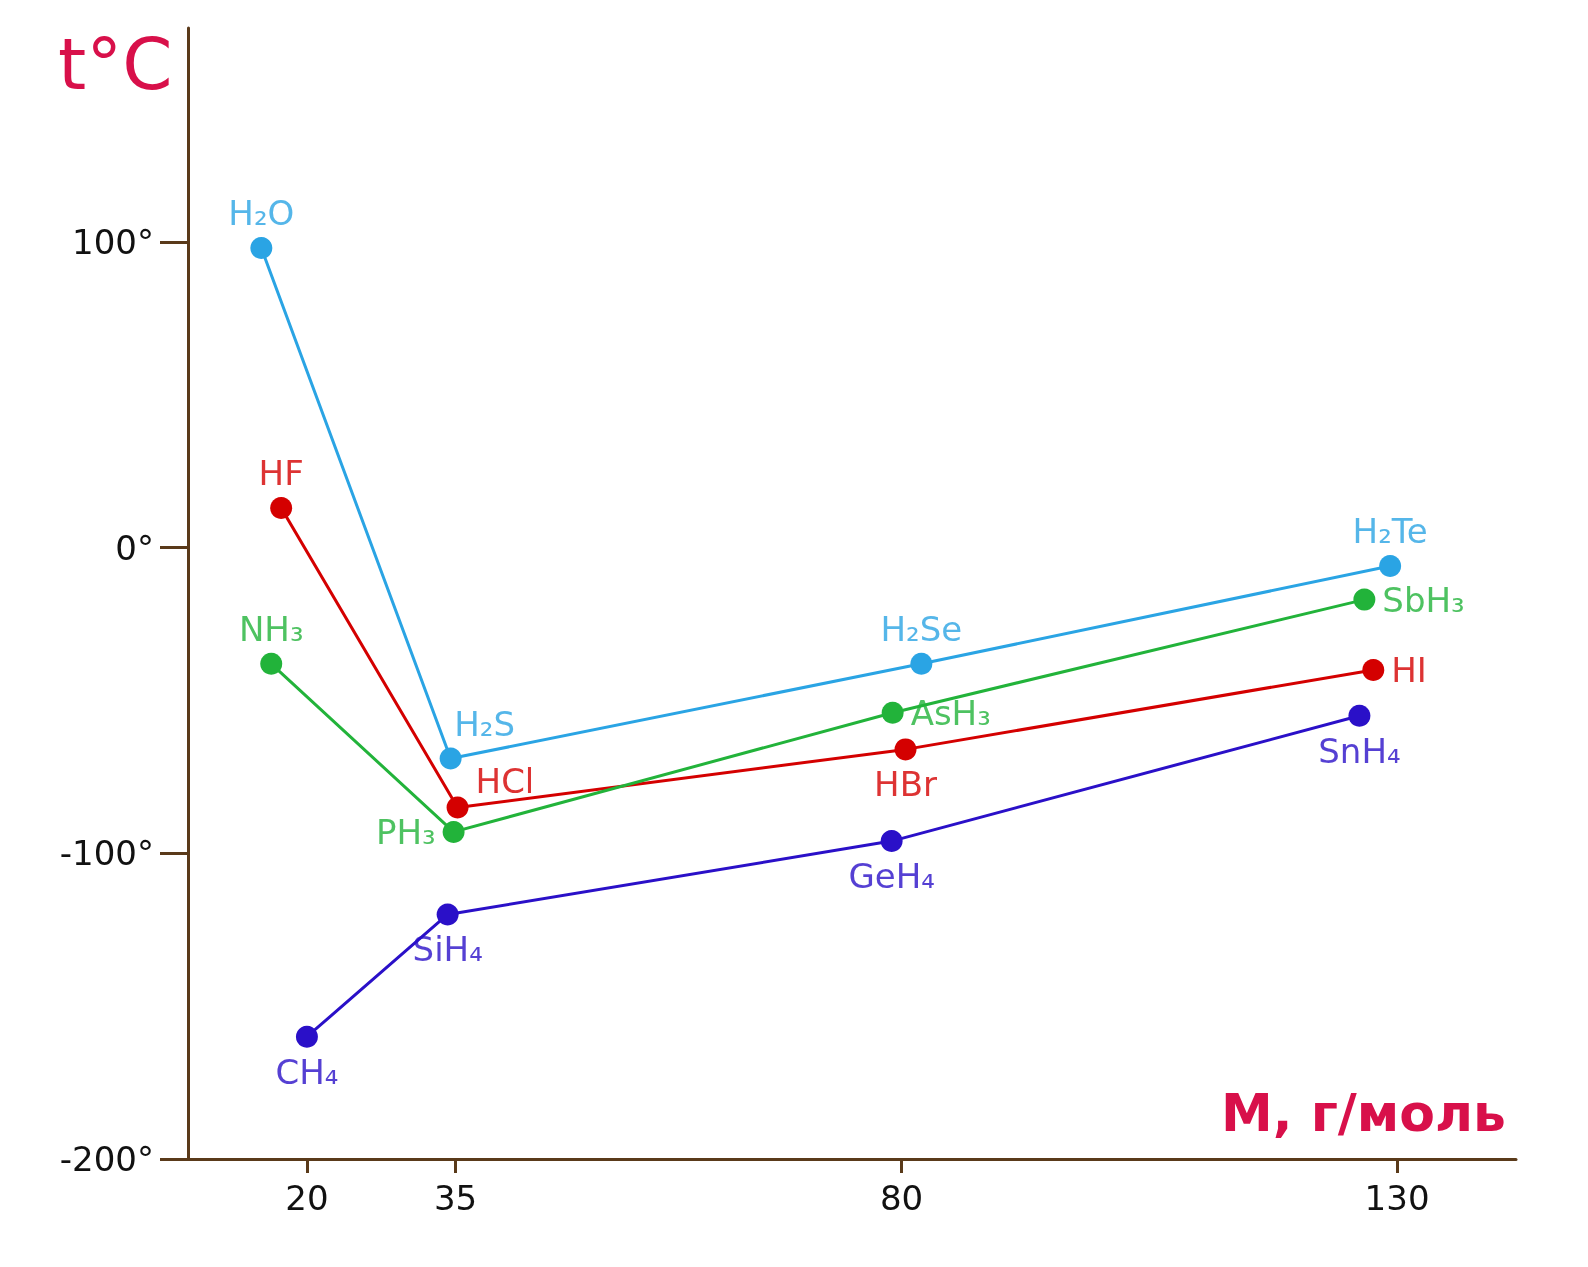 This screenshot has height=1267, width=1588. What do you see at coordinates (106, 853) in the screenshot?
I see `y-tick-label: -100°` at bounding box center [106, 853].